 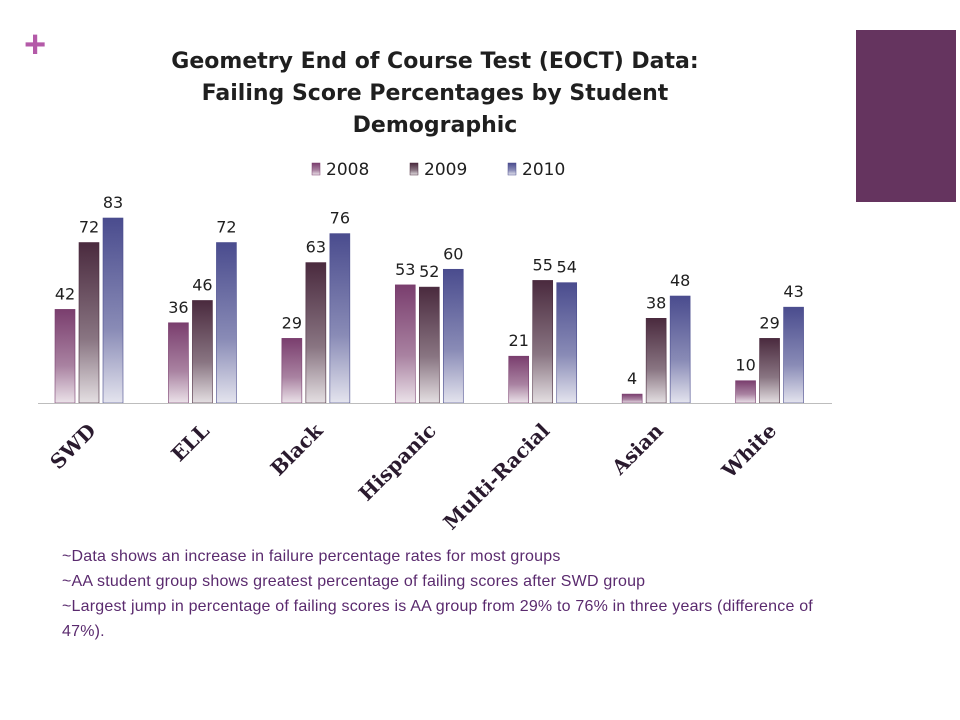 I want to click on data-label-asian-2010: 48, so click(x=680, y=280).